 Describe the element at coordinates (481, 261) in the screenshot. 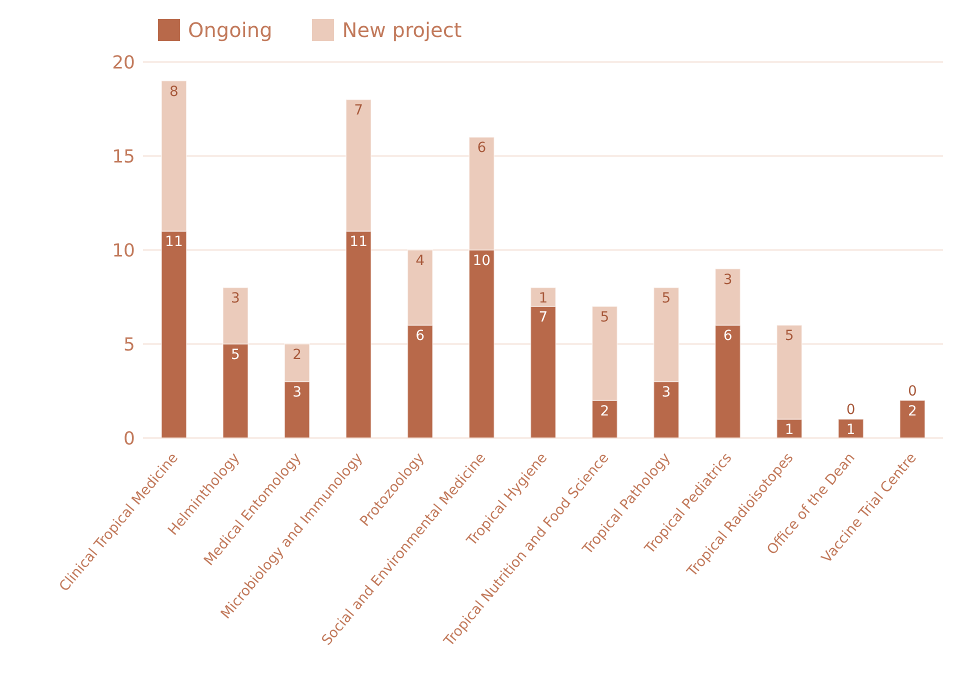

I see `data-label: 10` at that location.